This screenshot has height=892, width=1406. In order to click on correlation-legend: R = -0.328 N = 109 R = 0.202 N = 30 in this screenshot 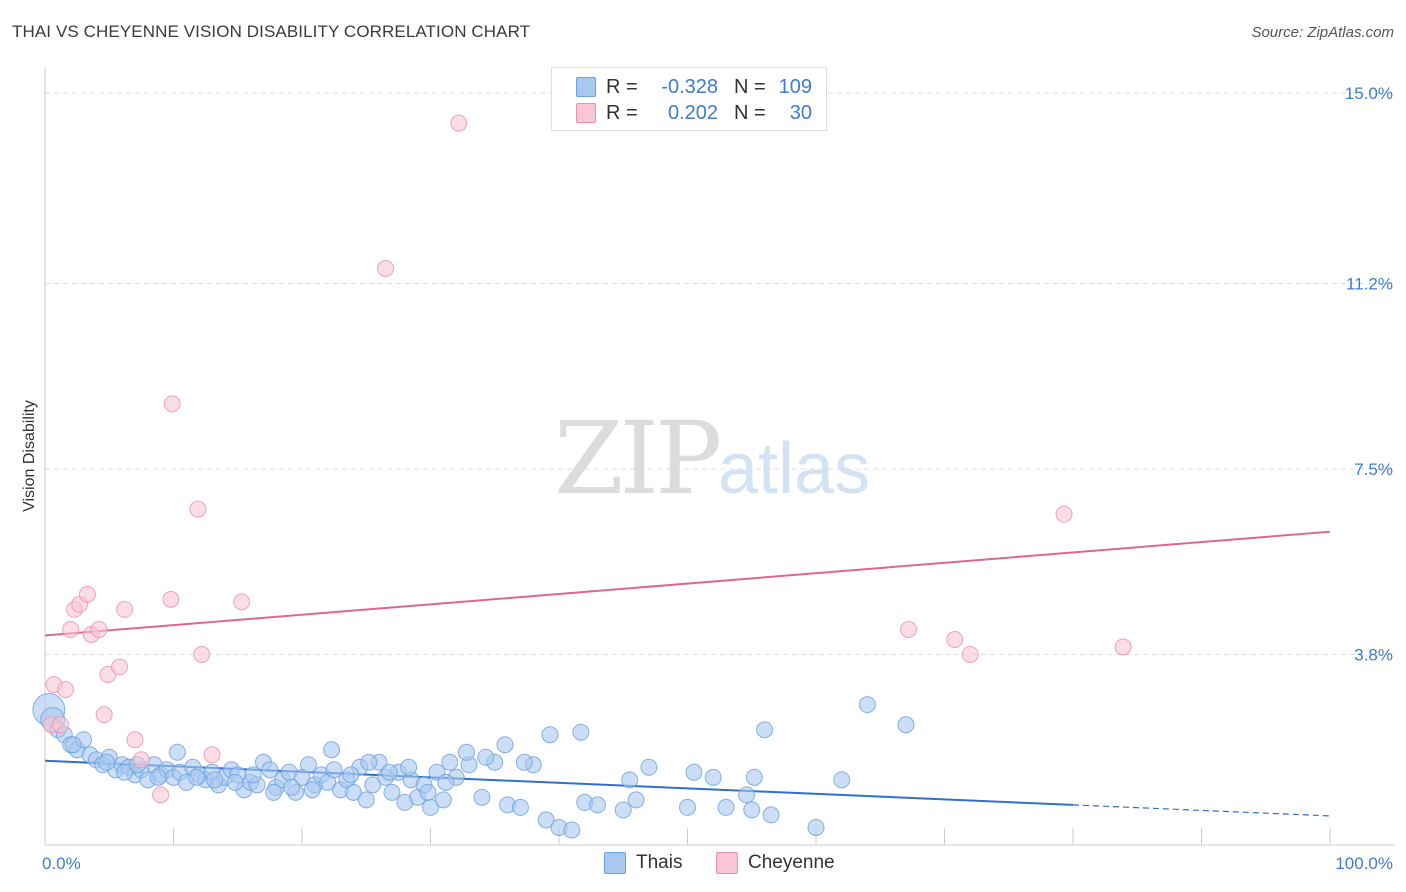, I will do `click(689, 99)`.